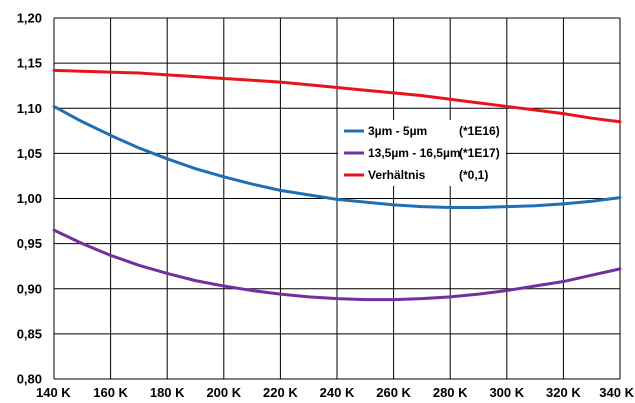 This screenshot has height=403, width=635. Describe the element at coordinates (29, 379) in the screenshot. I see `y-tick-label: 0,80` at that location.